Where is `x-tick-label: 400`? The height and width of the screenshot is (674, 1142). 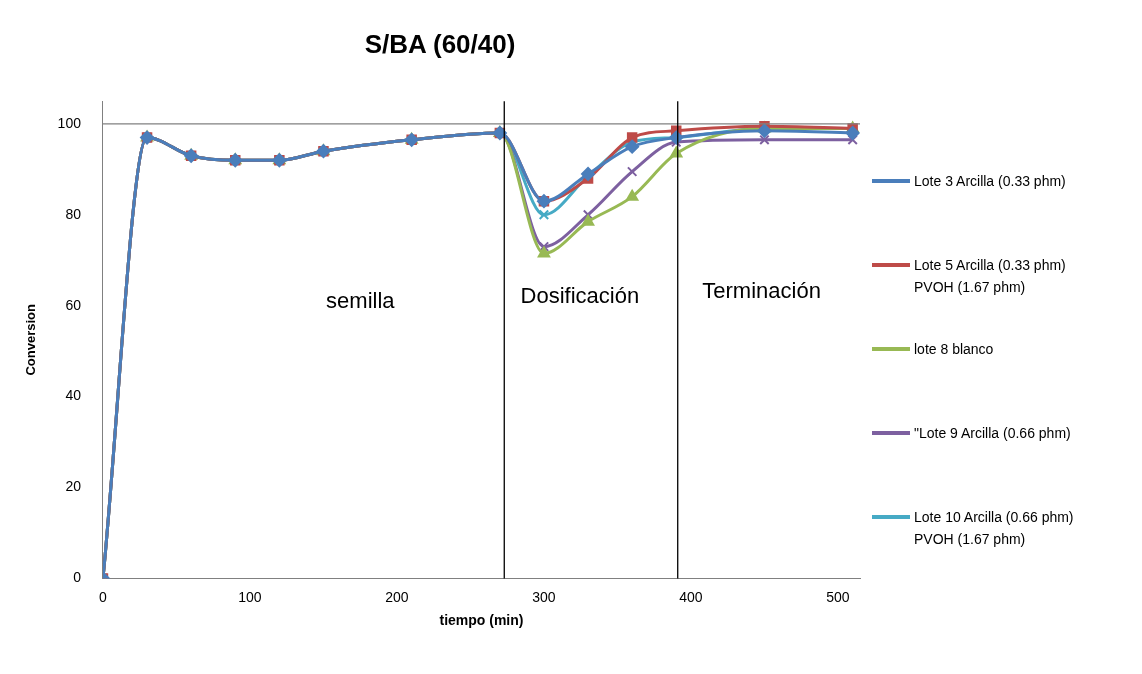 x-tick-label: 400 is located at coordinates (691, 596).